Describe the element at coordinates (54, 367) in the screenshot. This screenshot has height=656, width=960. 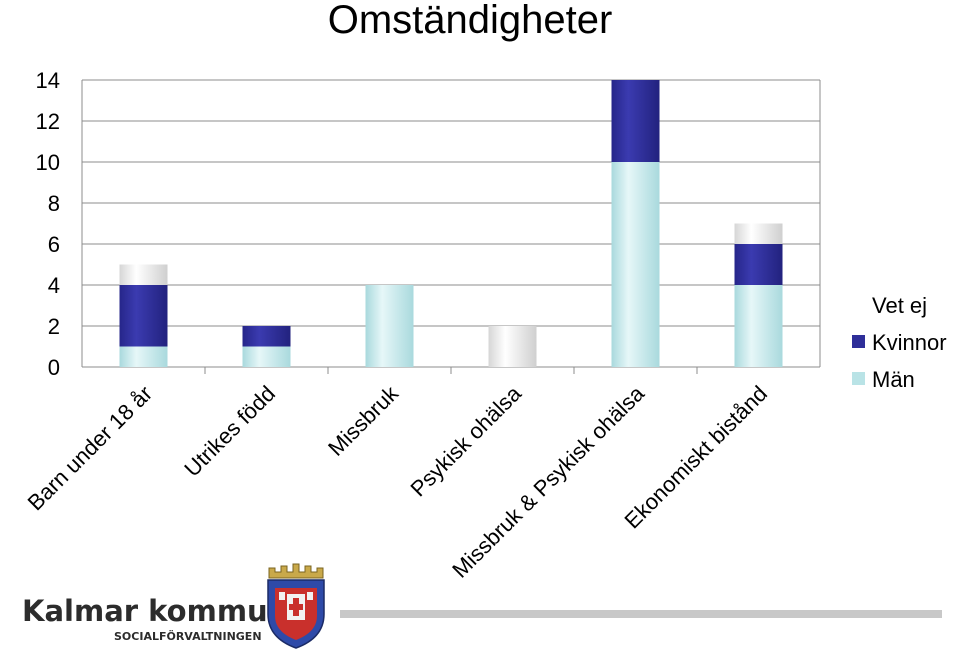
I see `y-tick-label: 0` at that location.